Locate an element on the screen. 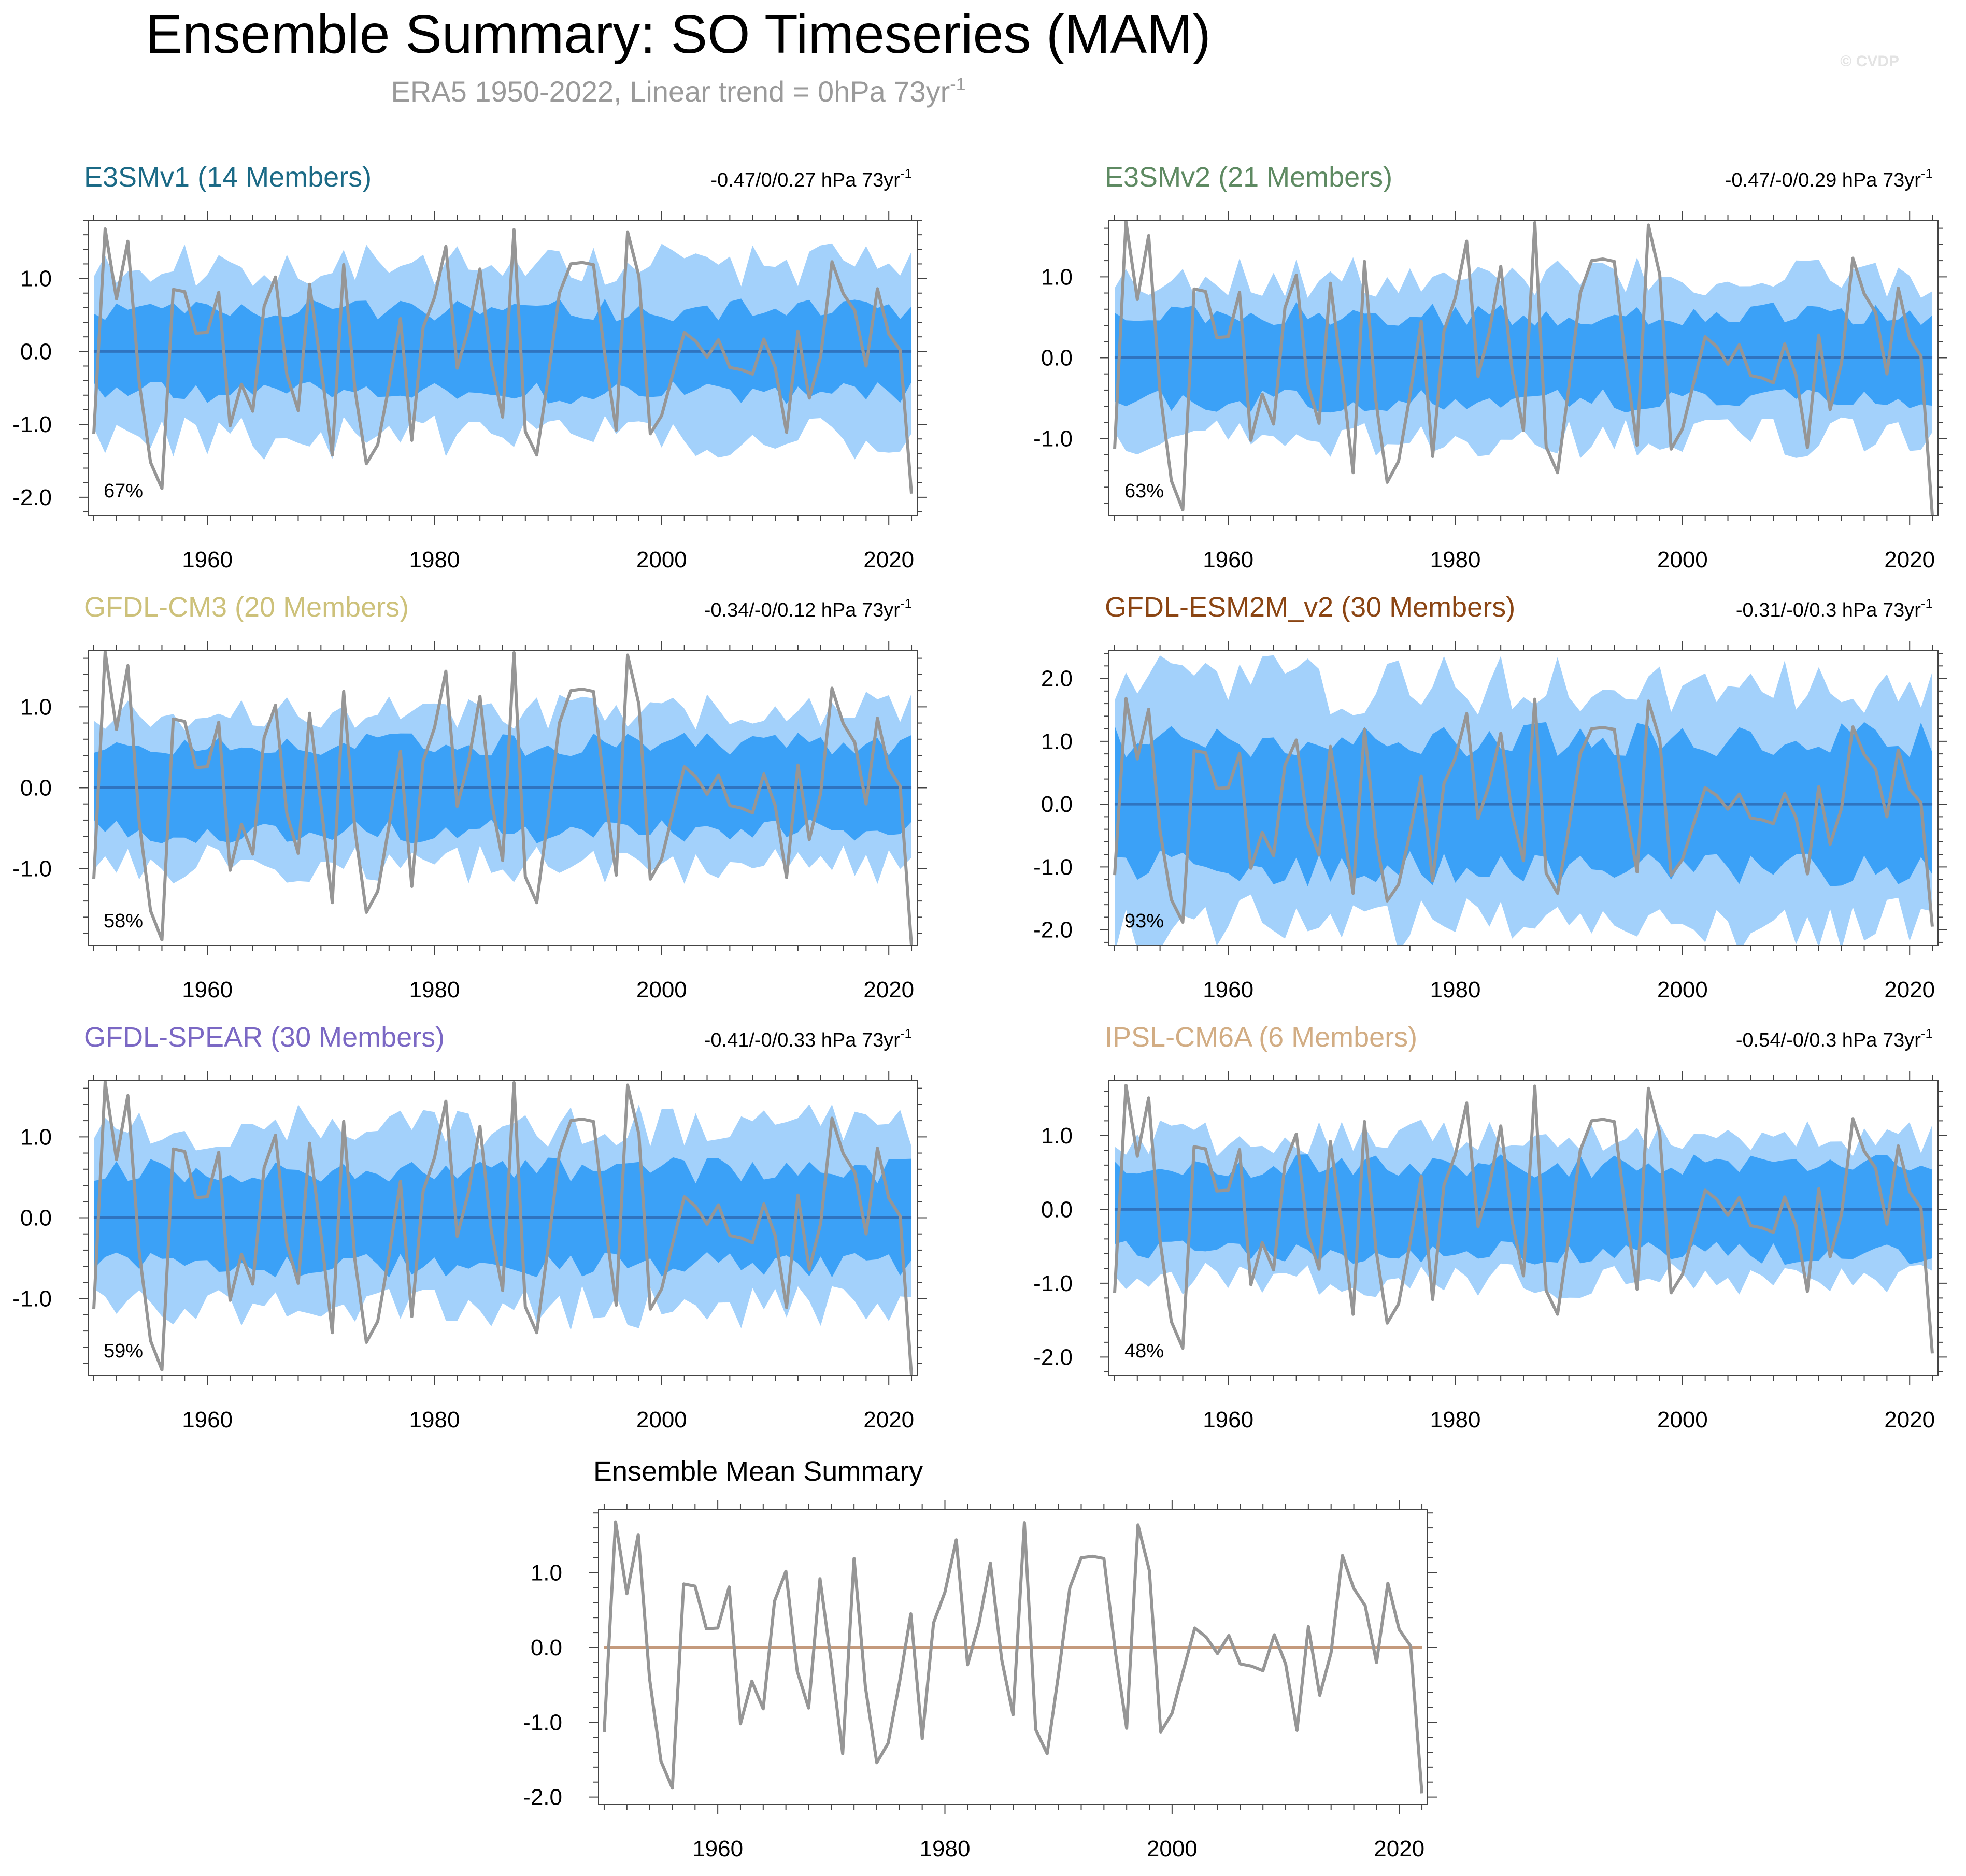  summary-plot-area is located at coordinates (1013, 1657).